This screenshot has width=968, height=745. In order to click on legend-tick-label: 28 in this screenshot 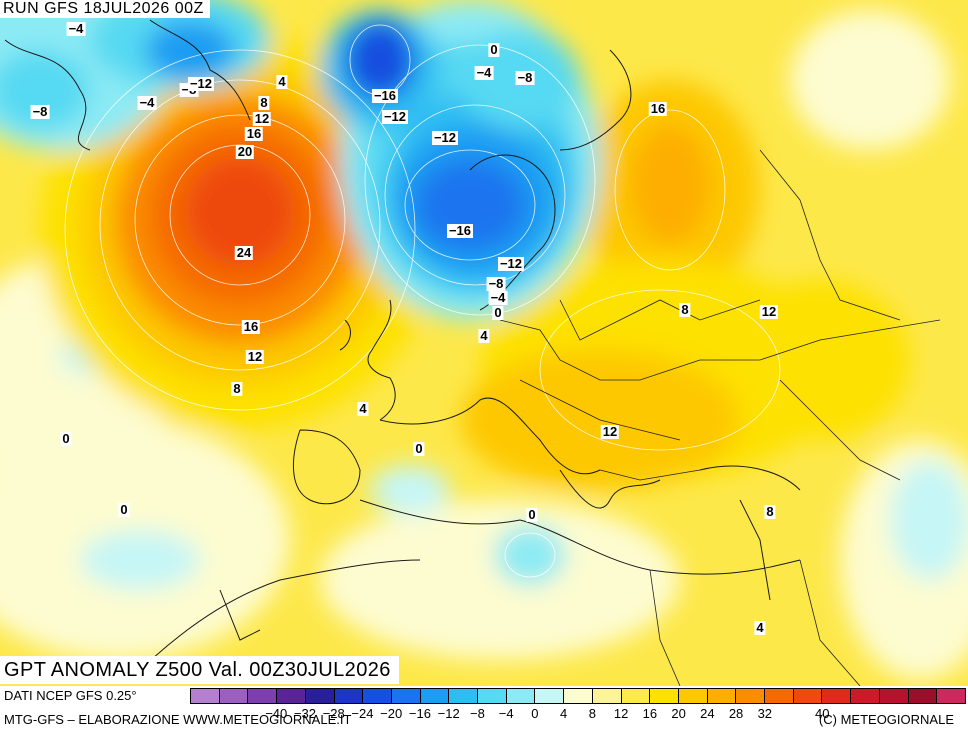, I will do `click(736, 713)`.